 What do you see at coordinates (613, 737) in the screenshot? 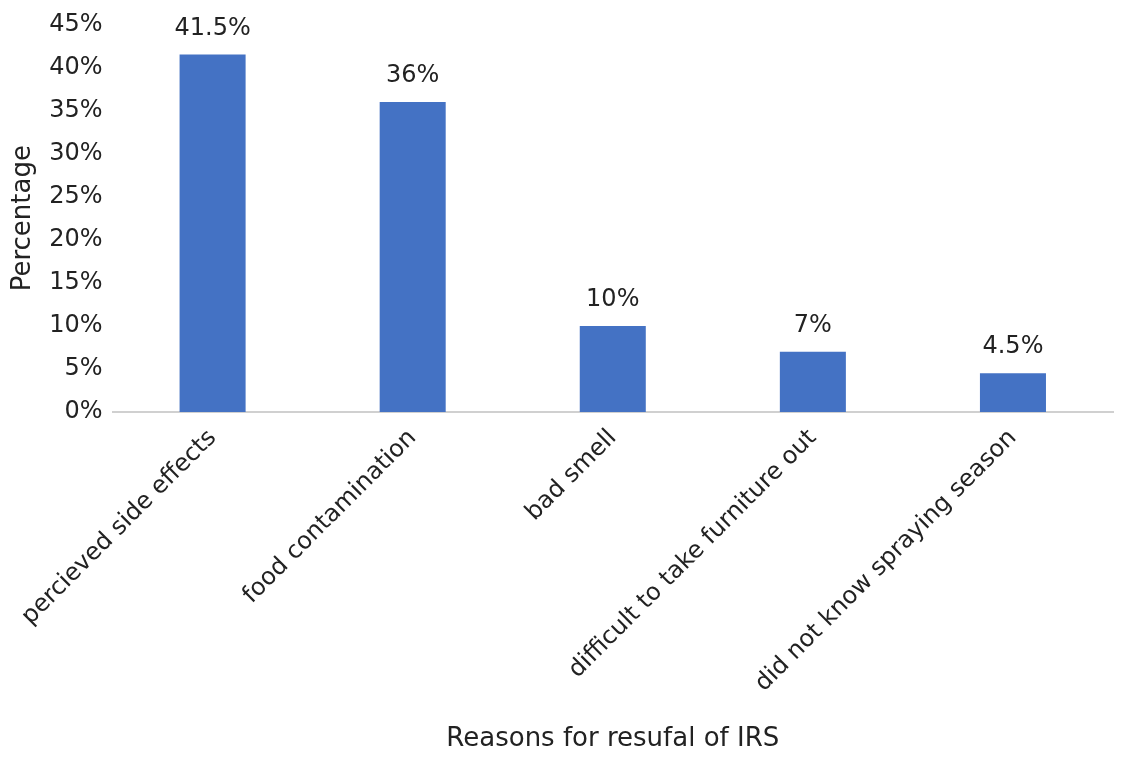
I see `x-axis-title: Reasons for resufal of IRS` at bounding box center [613, 737].